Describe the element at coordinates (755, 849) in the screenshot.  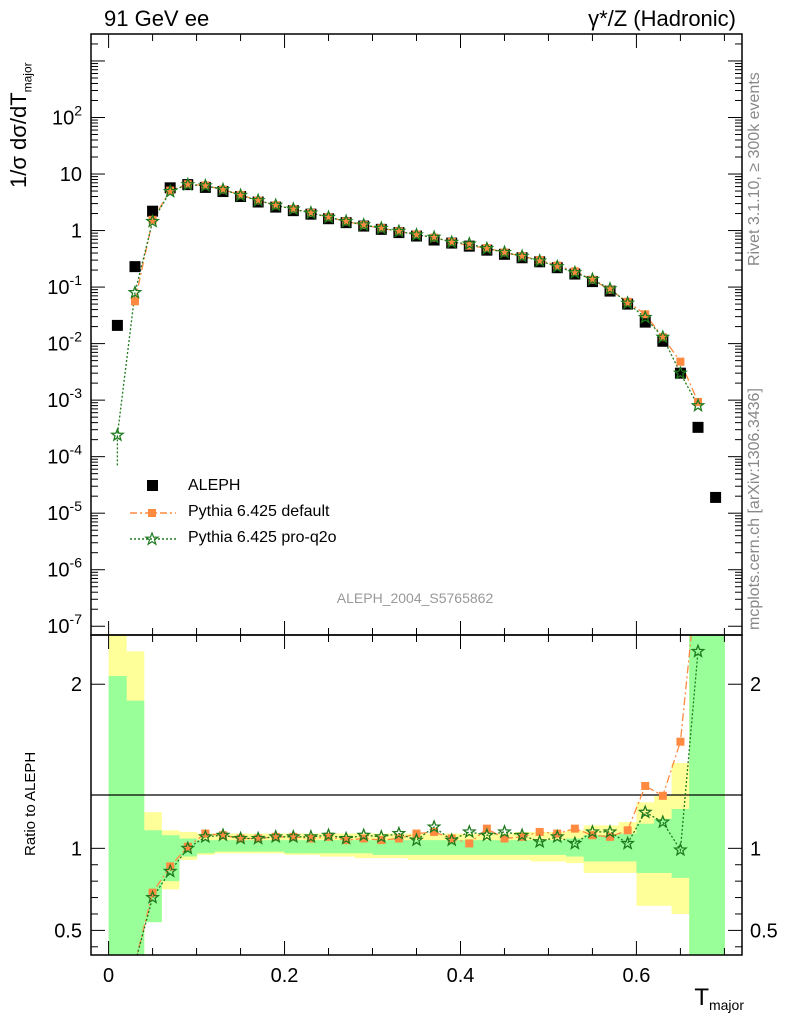
I see `ratio-y-tick-label-right: 1` at that location.